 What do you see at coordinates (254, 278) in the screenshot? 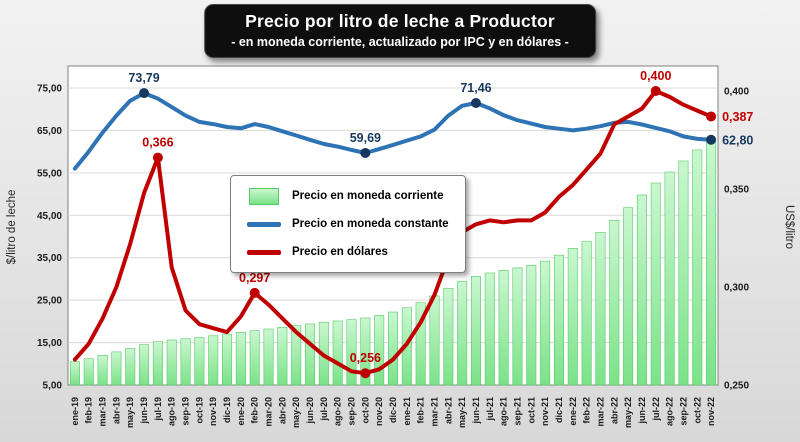
I see `annotation-0,297: 0,297` at bounding box center [254, 278].